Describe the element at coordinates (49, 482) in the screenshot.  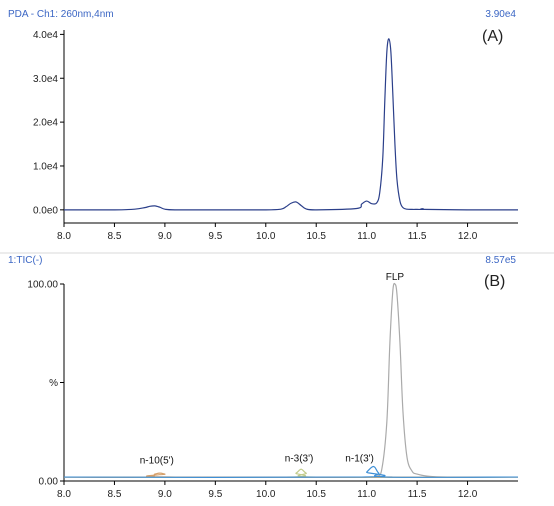
I see `panel-b-y-tick-label: 0.00` at that location.